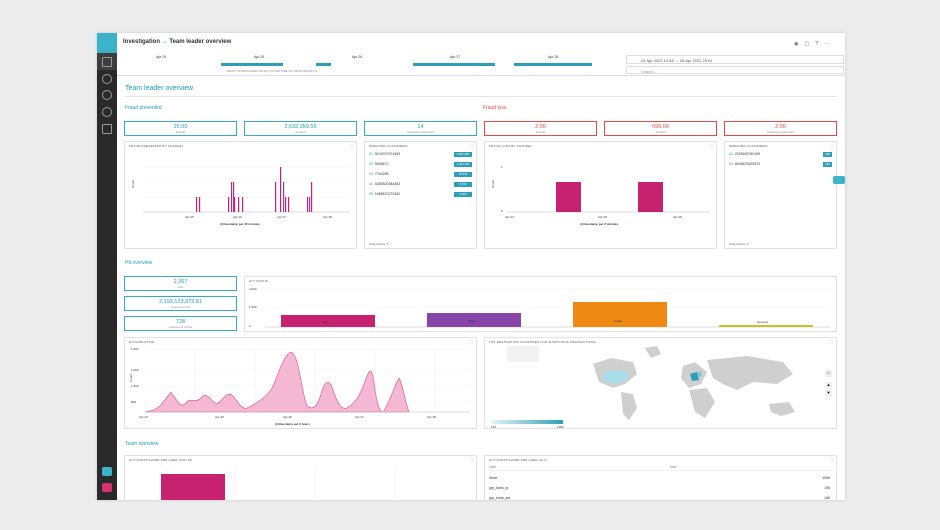 This screenshot has width=940, height=530. Describe the element at coordinates (156, 146) in the screenshot. I see `panel-title: FRAUD PREVENTED BY CHANNEL` at that location.